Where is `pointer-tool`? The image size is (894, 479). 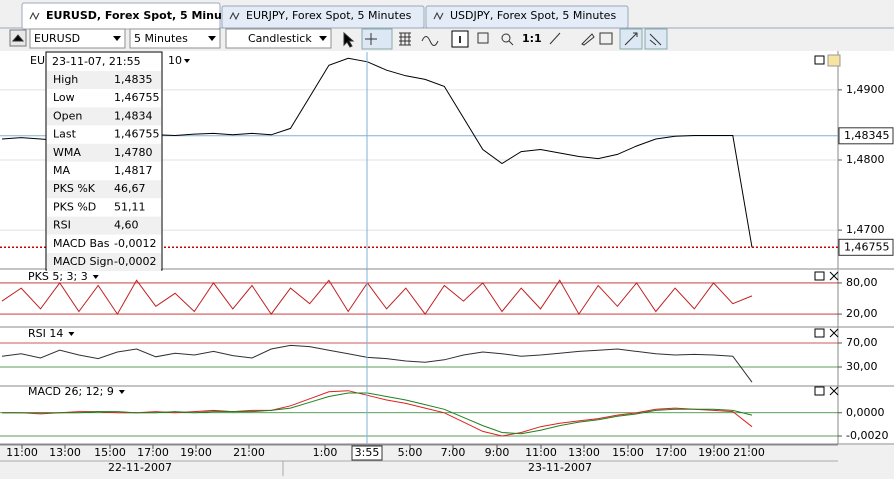 pointer-tool is located at coordinates (349, 39).